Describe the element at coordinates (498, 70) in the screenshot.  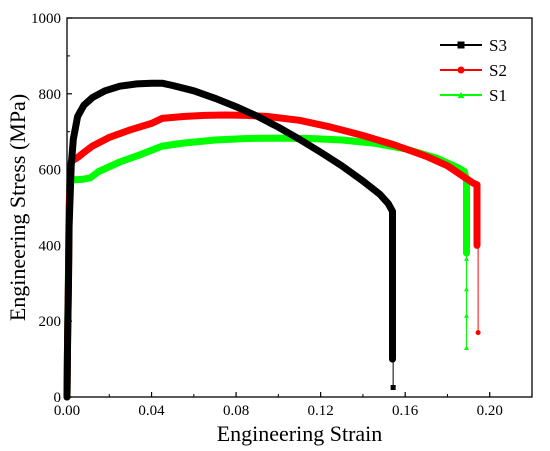
I see `legend-label: S2` at that location.